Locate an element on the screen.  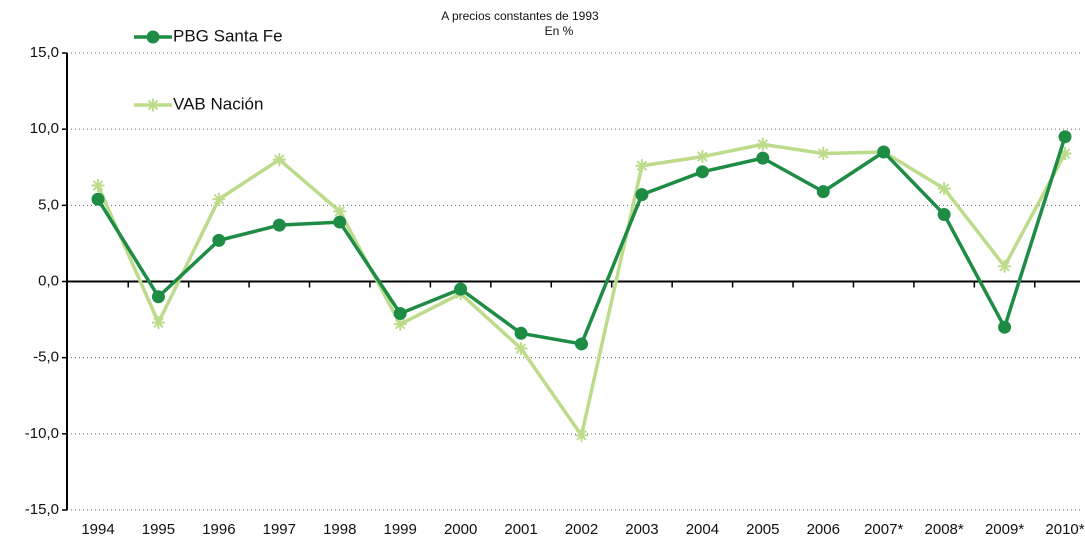
x-tick-label: 1999 is located at coordinates (400, 529).